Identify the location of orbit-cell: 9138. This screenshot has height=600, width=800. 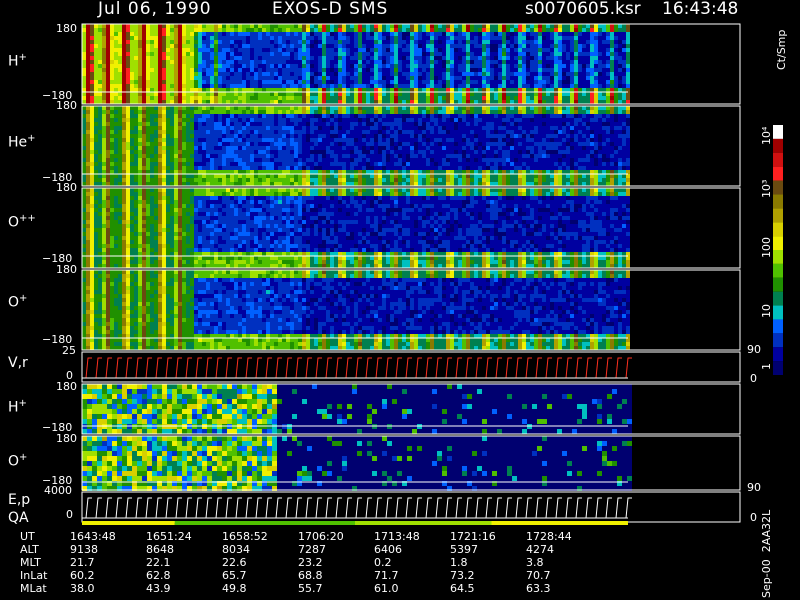
(84, 549).